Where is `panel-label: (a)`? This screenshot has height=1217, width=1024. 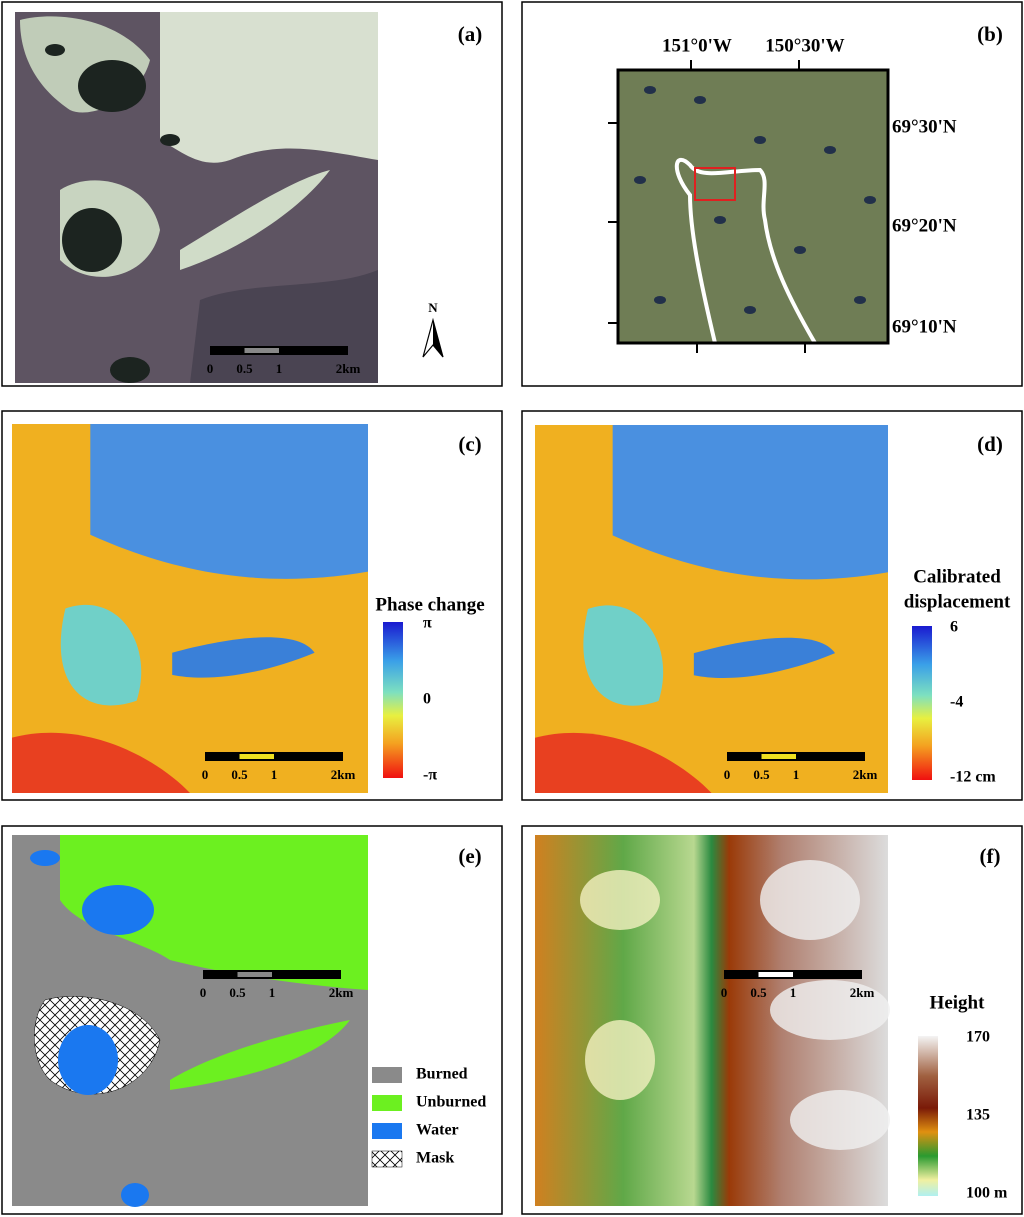 panel-label: (a) is located at coordinates (470, 34).